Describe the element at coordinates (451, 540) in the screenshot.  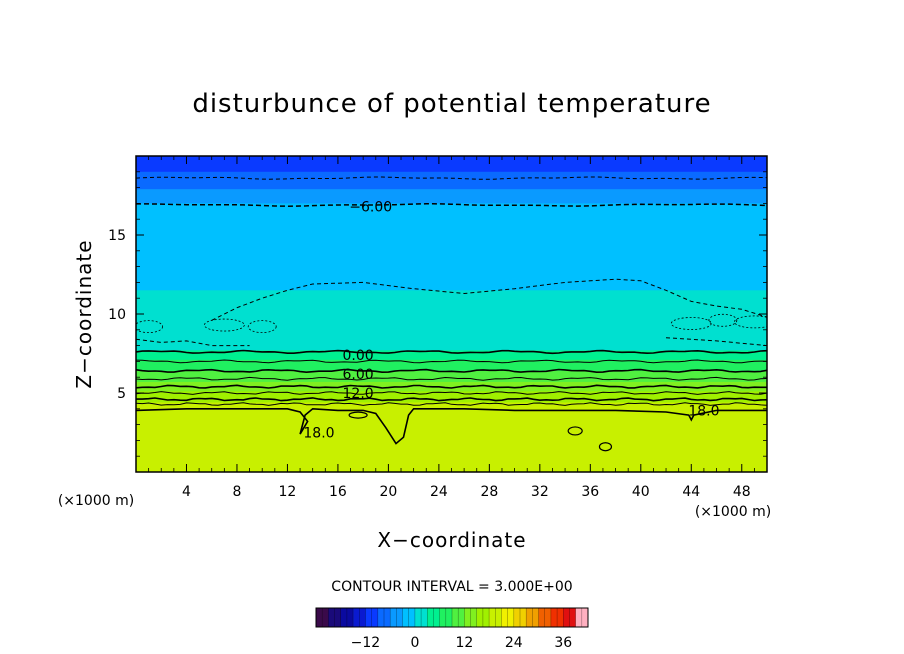
I see `x-axis-label: X−coordinate` at that location.